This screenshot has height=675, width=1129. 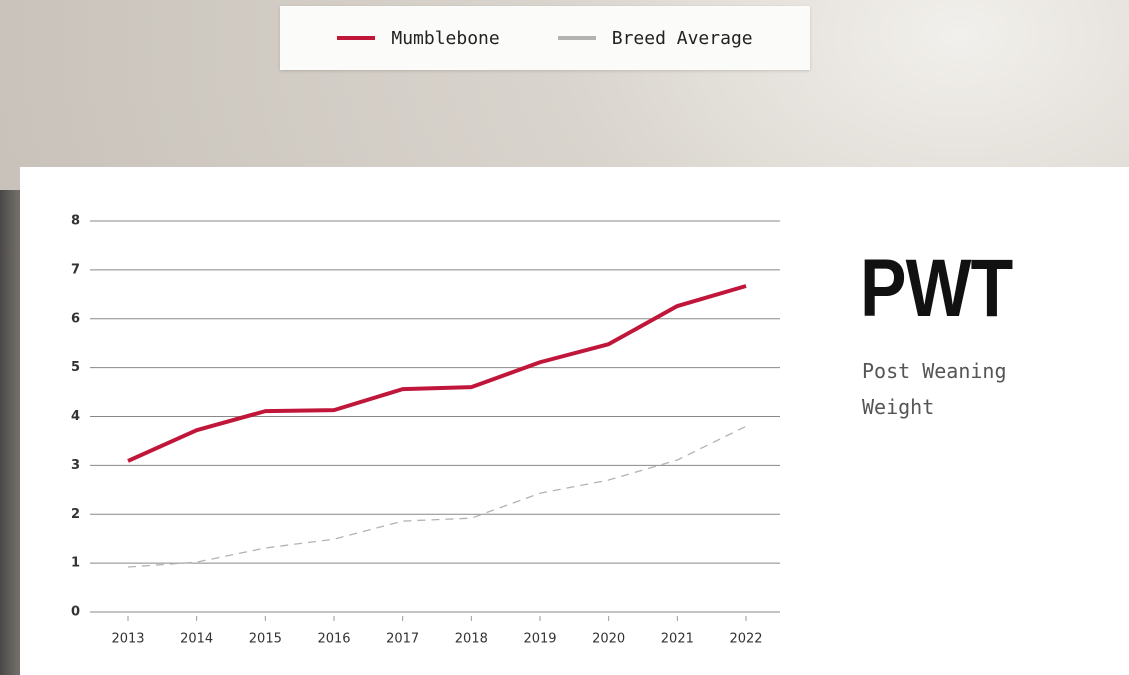 I want to click on y-tick-label: 4, so click(x=75, y=416).